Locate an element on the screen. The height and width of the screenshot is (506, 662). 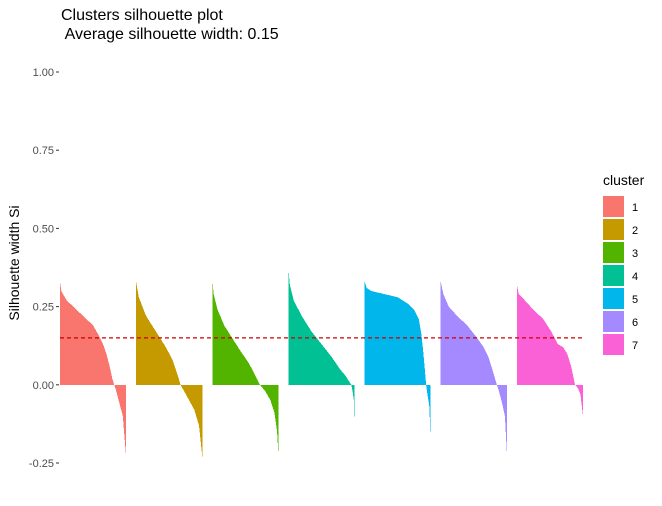
y-tick-label: 0.25 is located at coordinates (43, 308).